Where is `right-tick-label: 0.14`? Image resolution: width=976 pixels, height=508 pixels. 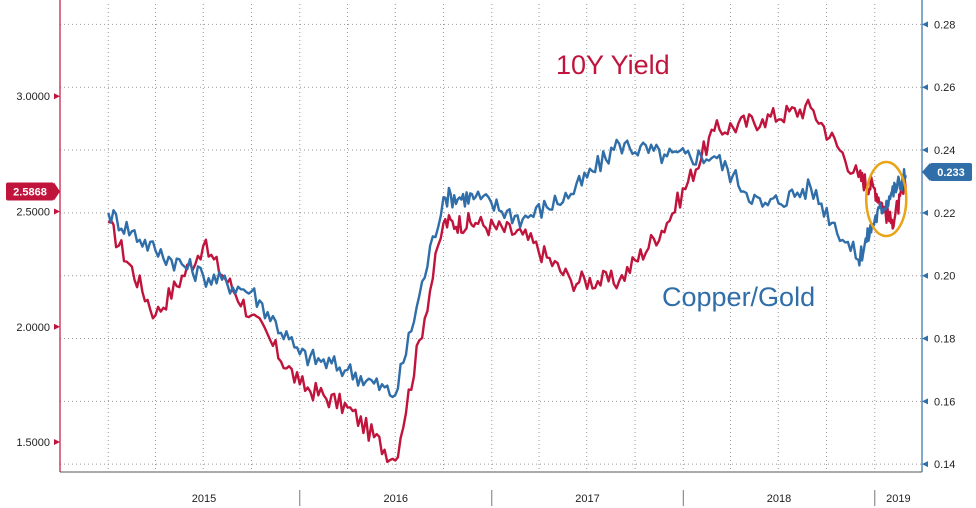 right-tick-label: 0.14 is located at coordinates (944, 465).